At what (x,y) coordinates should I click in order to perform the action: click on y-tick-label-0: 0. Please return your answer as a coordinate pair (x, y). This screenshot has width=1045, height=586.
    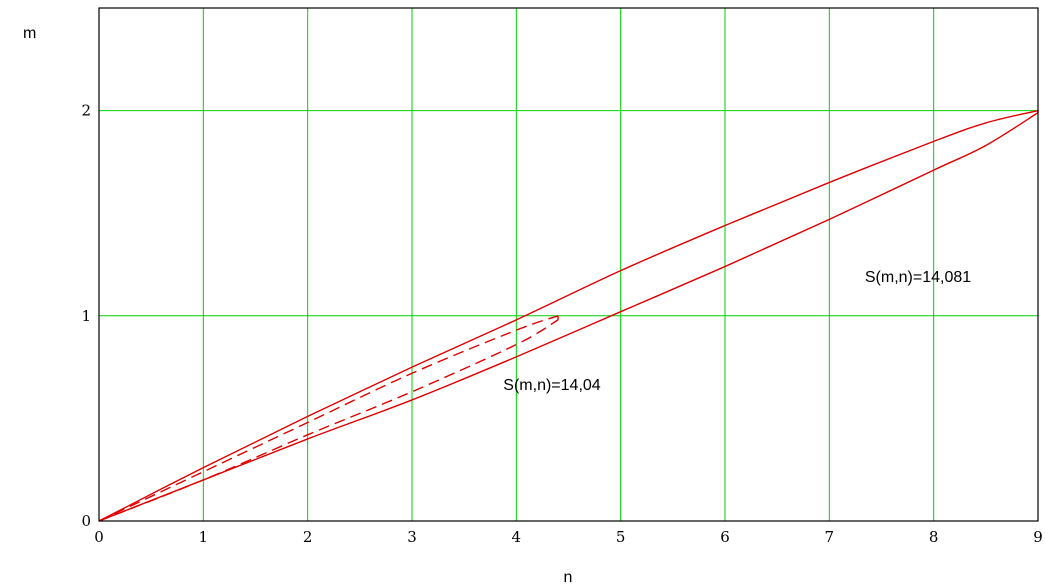
    Looking at the image, I should click on (86, 521).